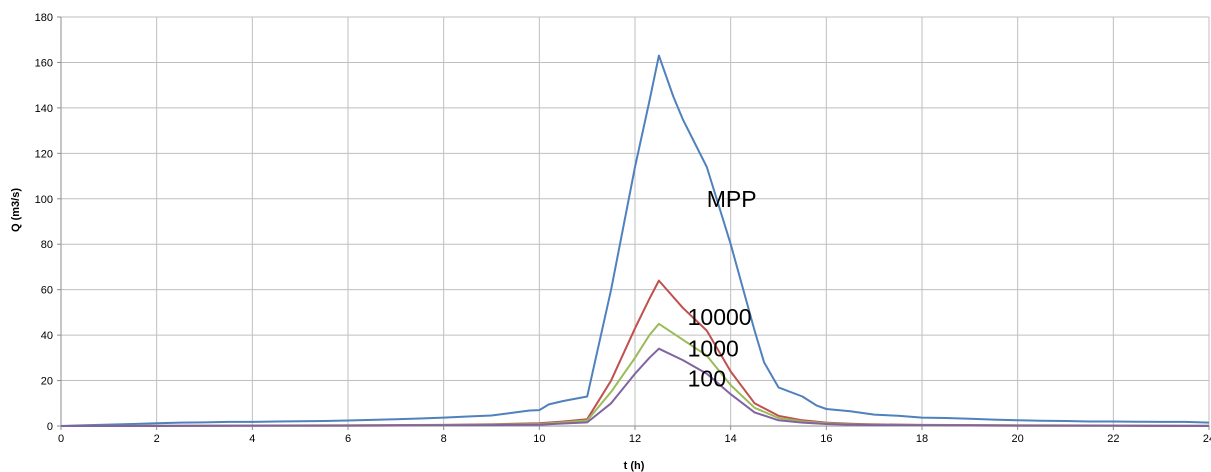  Describe the element at coordinates (16, 210) in the screenshot. I see `y-axis-title: Q (m3/s)` at that location.